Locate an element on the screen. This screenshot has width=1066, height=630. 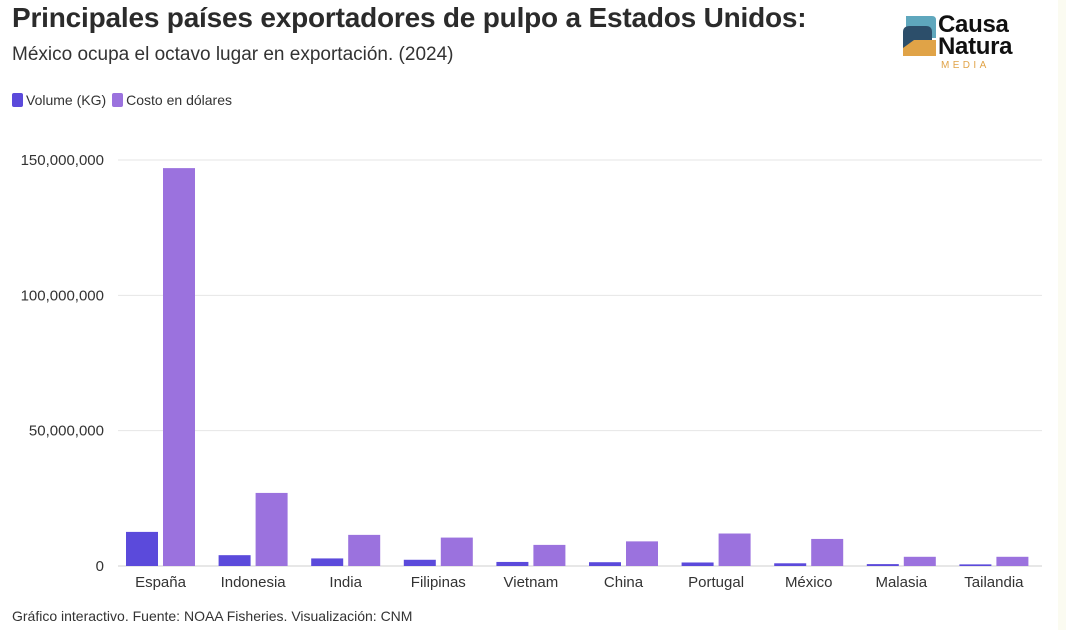
x-tick-label-6: Portugal is located at coordinates (716, 582).